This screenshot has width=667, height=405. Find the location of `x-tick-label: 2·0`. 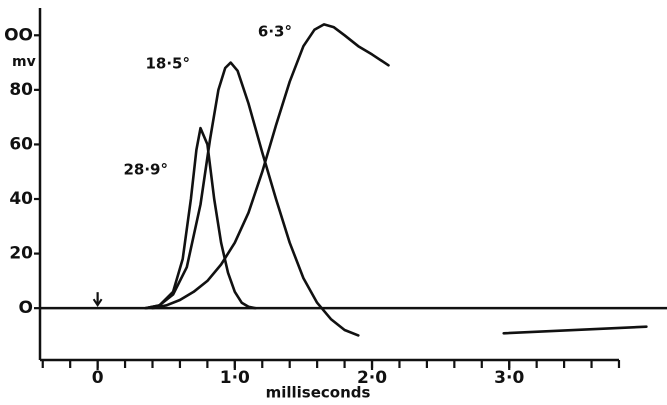

x-tick-label: 2·0 is located at coordinates (372, 378).